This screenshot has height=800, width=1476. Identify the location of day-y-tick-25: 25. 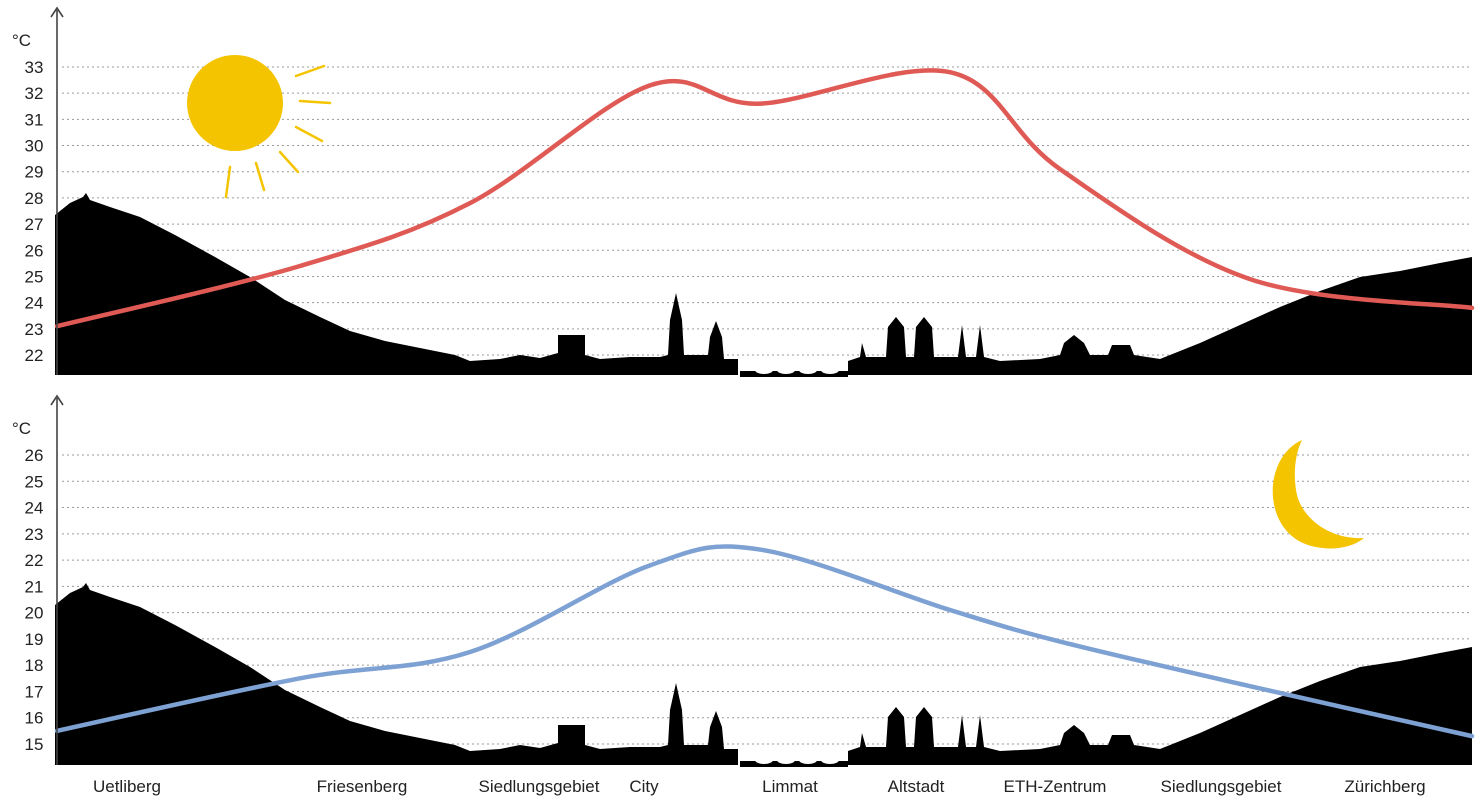
(34, 276).